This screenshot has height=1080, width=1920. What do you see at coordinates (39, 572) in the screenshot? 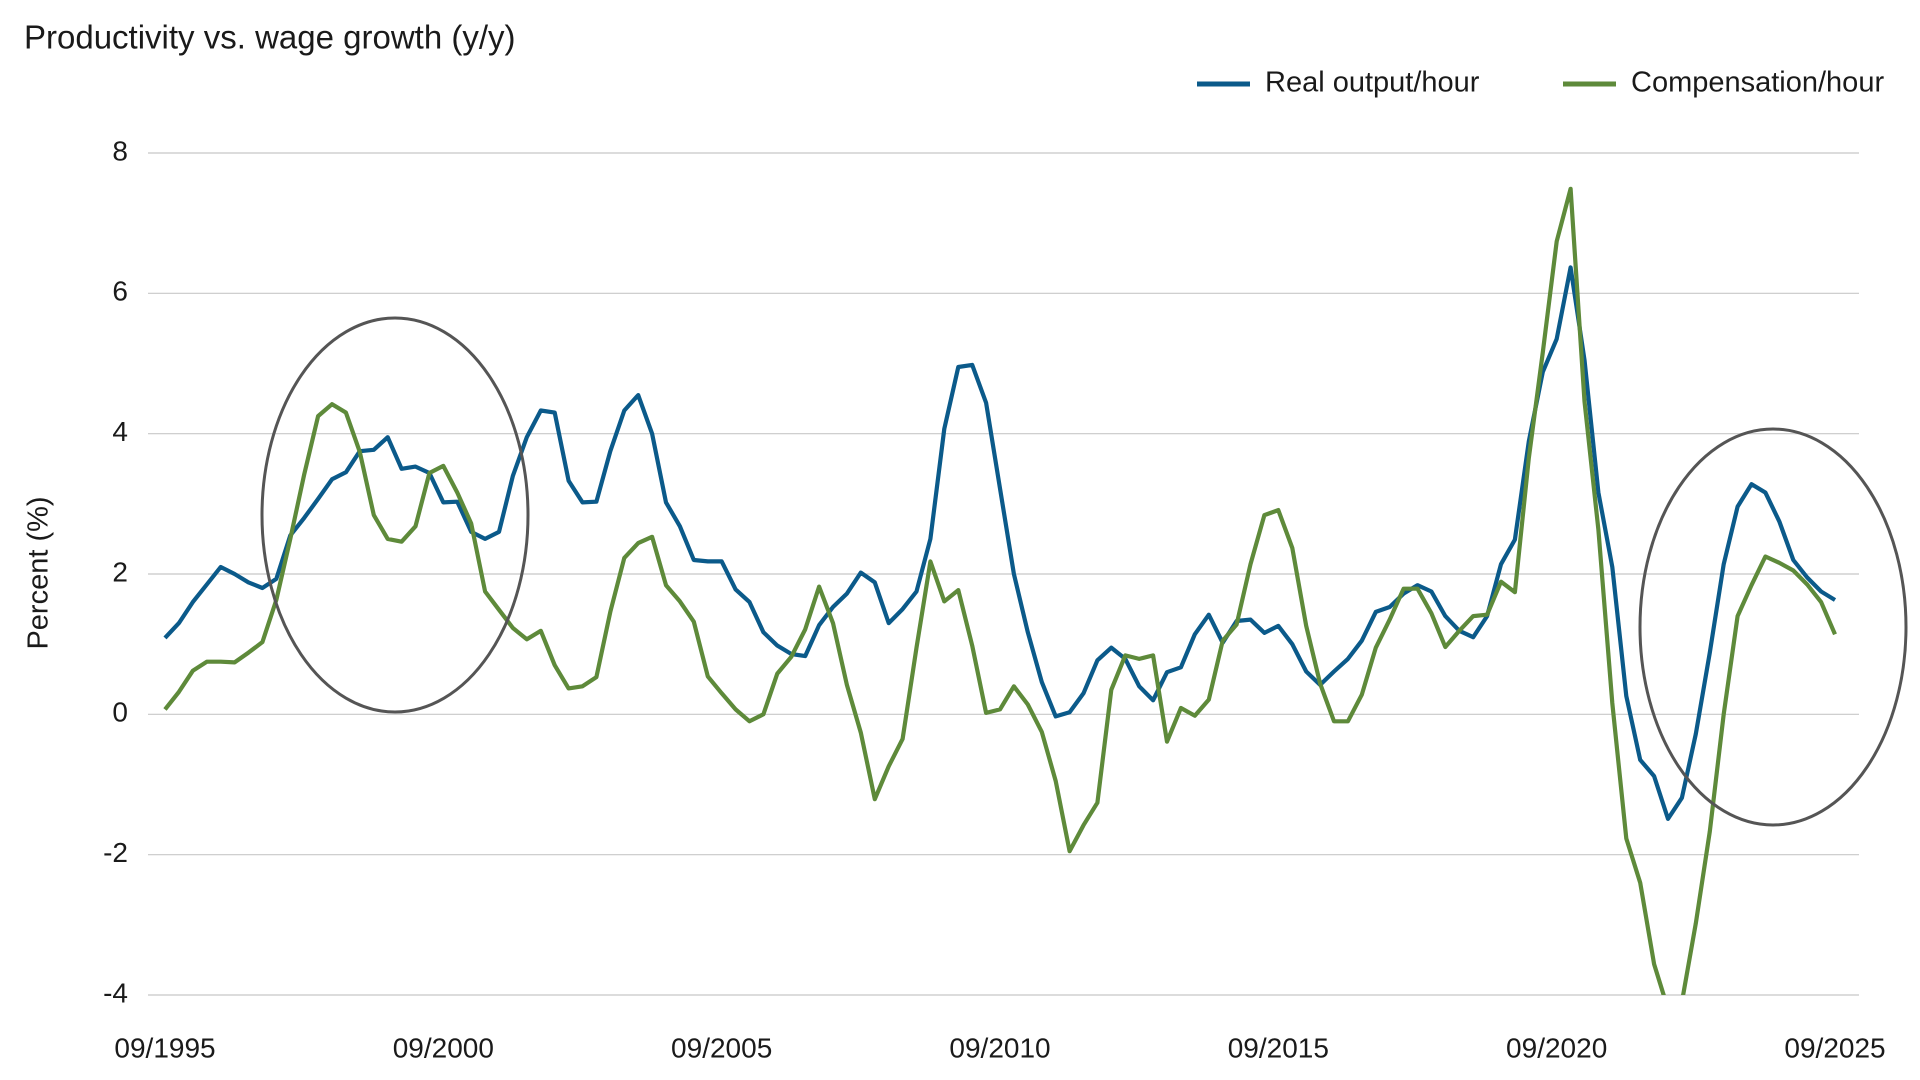
I see `y-axis-label: Percent (%)` at bounding box center [39, 572].